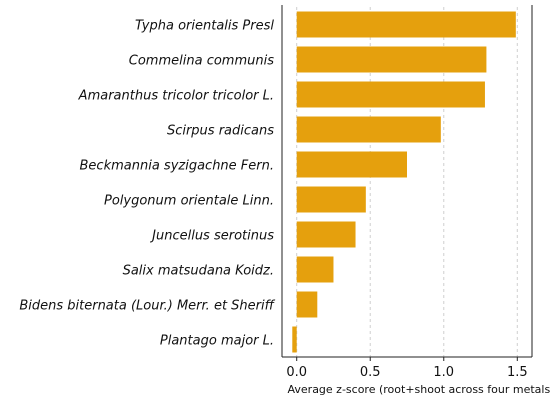 The width and height of the screenshot is (550, 400). Describe the element at coordinates (177, 166) in the screenshot. I see `category-label: Beckmannia syzigachne Fern.` at that location.